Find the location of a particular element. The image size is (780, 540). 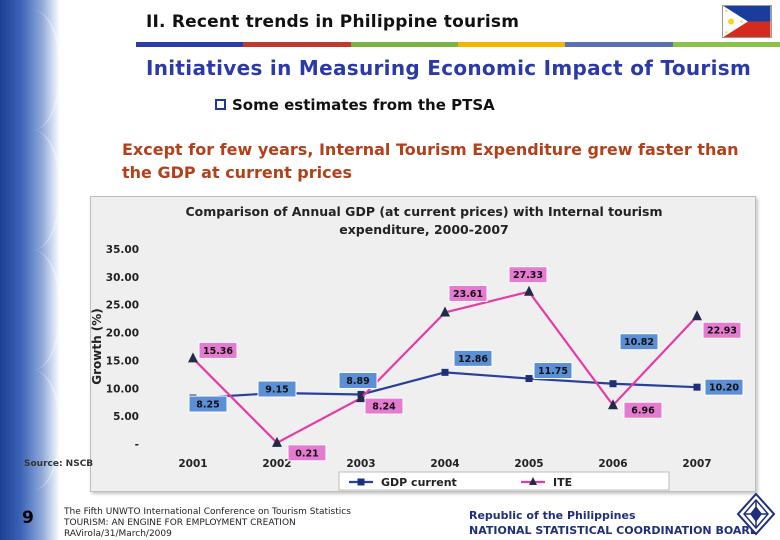

data-label: 0.21 is located at coordinates (306, 453).